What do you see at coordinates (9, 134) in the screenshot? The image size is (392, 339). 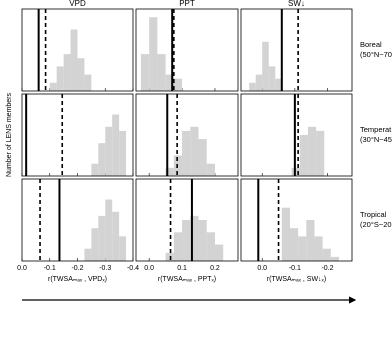 I see `y-axis-label: Number of LENS members` at bounding box center [9, 134].